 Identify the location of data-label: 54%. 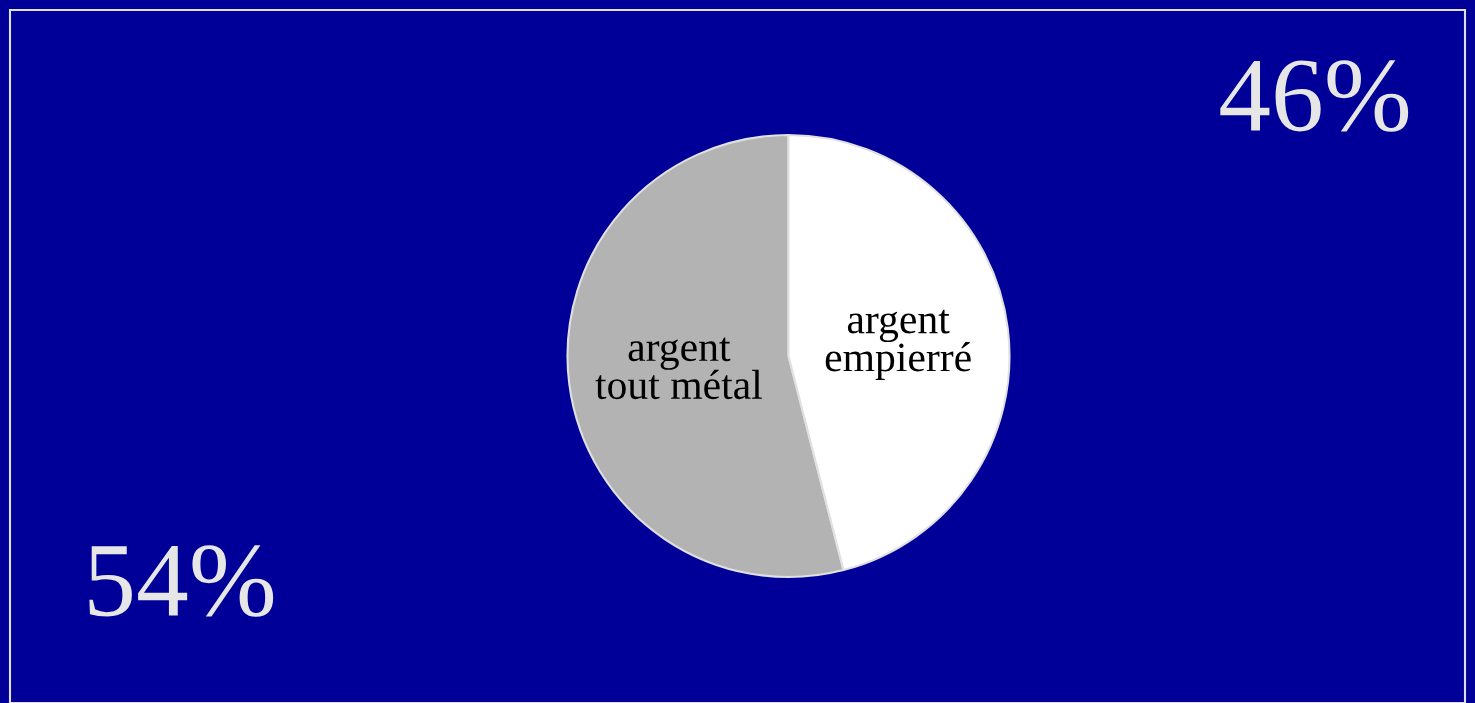
(181, 581).